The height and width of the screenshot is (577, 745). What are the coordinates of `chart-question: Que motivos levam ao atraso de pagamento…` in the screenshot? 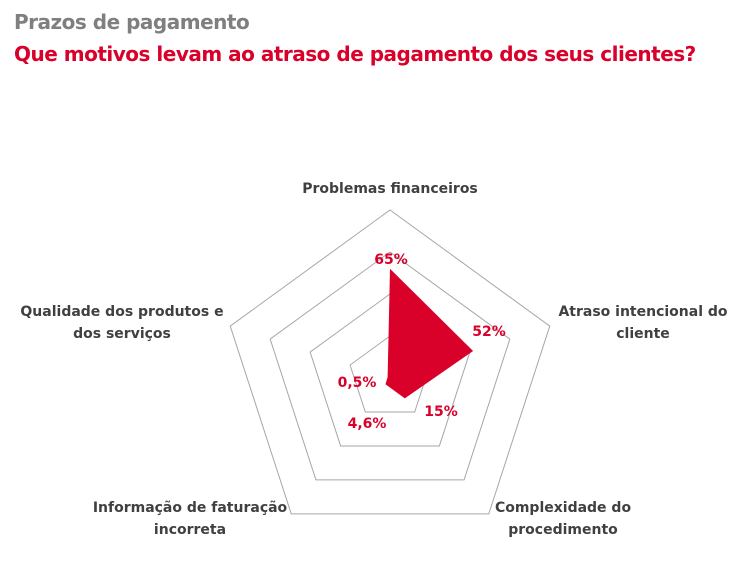 It's located at (355, 54).